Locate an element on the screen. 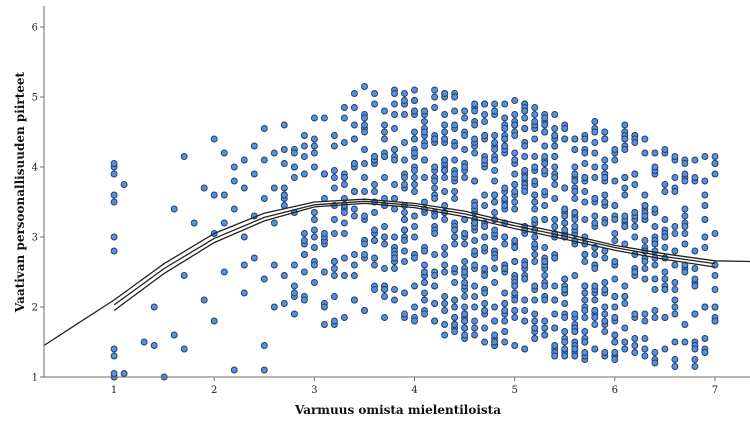 This screenshot has width=750, height=421. x-tick-label: 2 is located at coordinates (214, 390).